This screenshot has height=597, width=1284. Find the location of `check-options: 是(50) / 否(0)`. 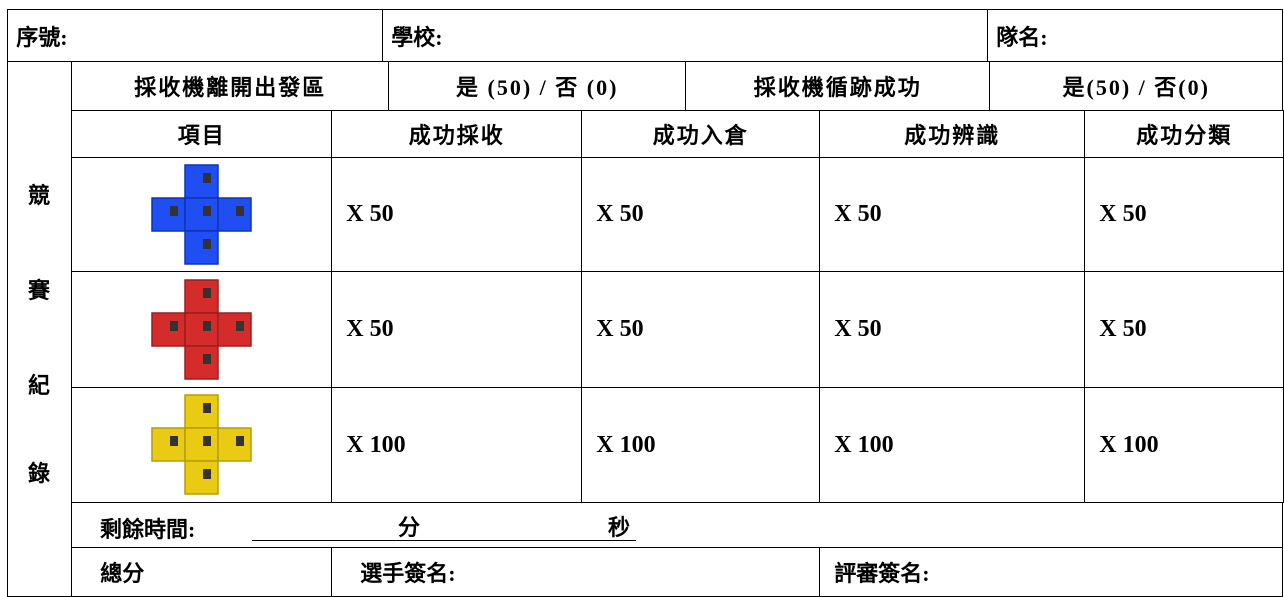

check-options: 是(50) / 否(0) is located at coordinates (1136, 88).